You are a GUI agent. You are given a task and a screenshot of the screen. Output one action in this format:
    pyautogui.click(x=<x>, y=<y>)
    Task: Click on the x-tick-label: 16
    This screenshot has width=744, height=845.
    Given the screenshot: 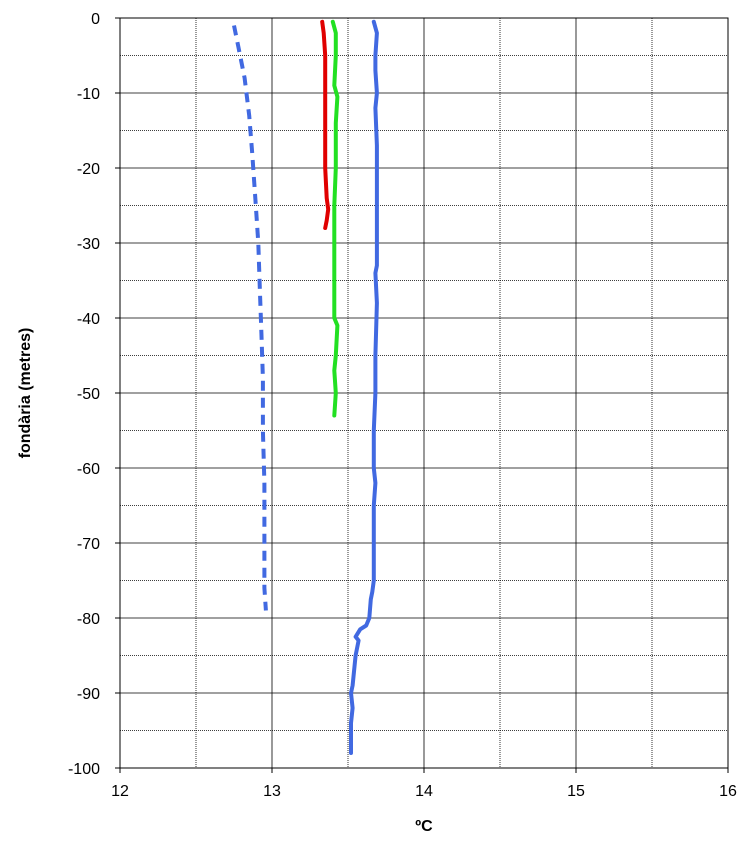 What is the action you would take?
    pyautogui.click(x=728, y=791)
    